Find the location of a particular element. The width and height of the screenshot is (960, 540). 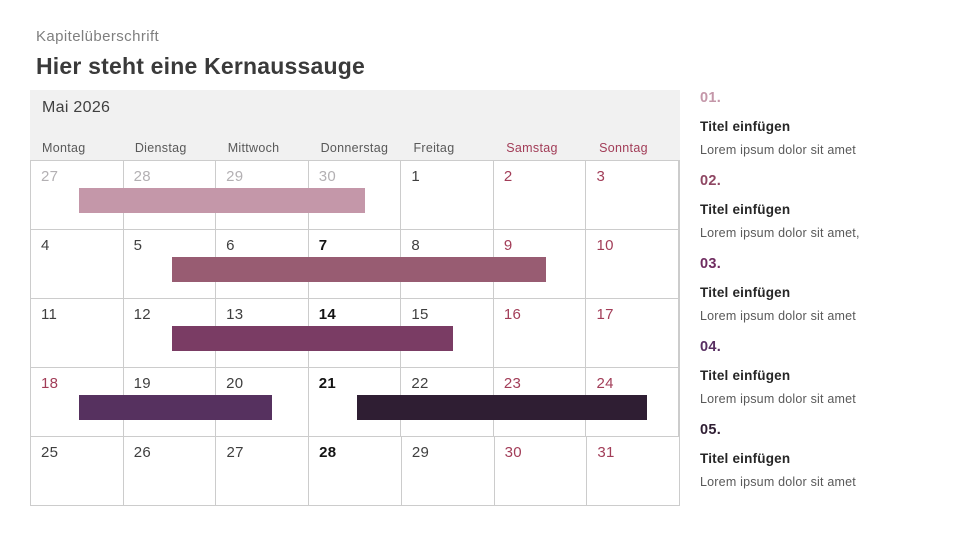

date-number: 22 is located at coordinates (420, 383).